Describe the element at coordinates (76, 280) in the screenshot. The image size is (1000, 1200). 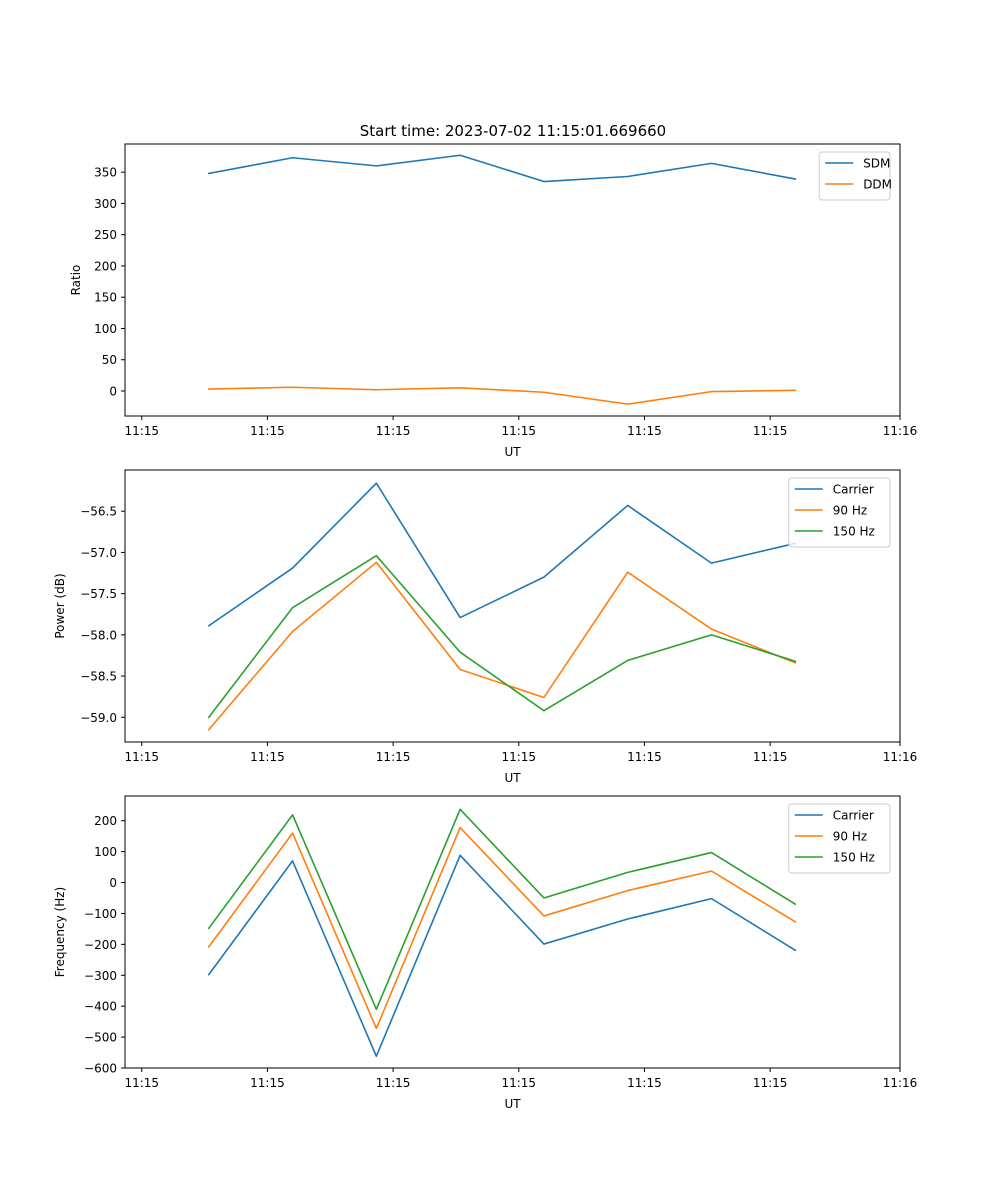
I see `y-axis-label: Ratio` at that location.